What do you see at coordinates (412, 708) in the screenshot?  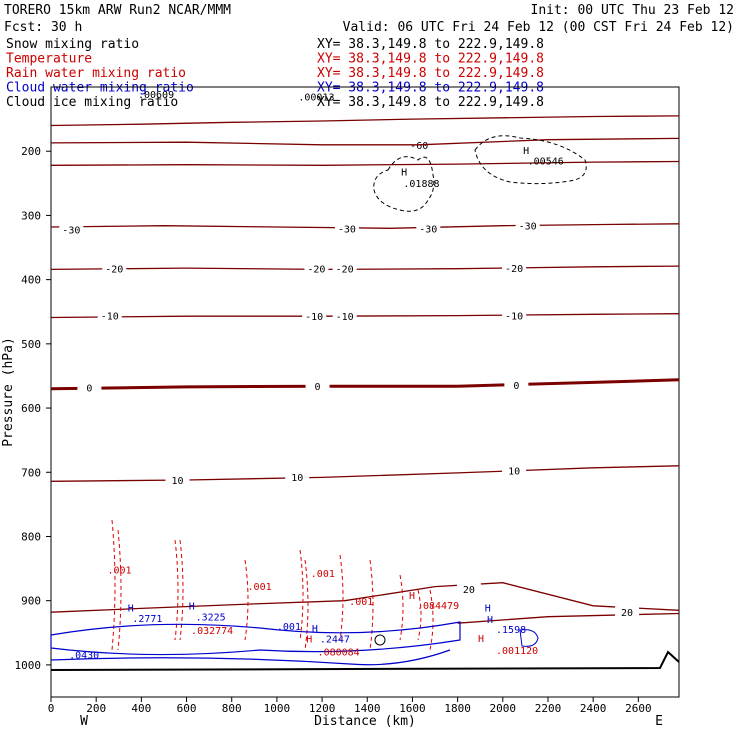 I see `x-tick-label: 1600` at bounding box center [412, 708].